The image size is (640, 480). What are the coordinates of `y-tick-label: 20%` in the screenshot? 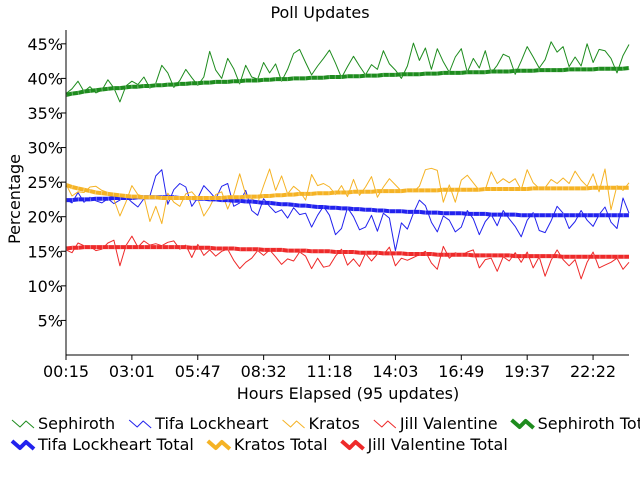 It's located at (45, 217).